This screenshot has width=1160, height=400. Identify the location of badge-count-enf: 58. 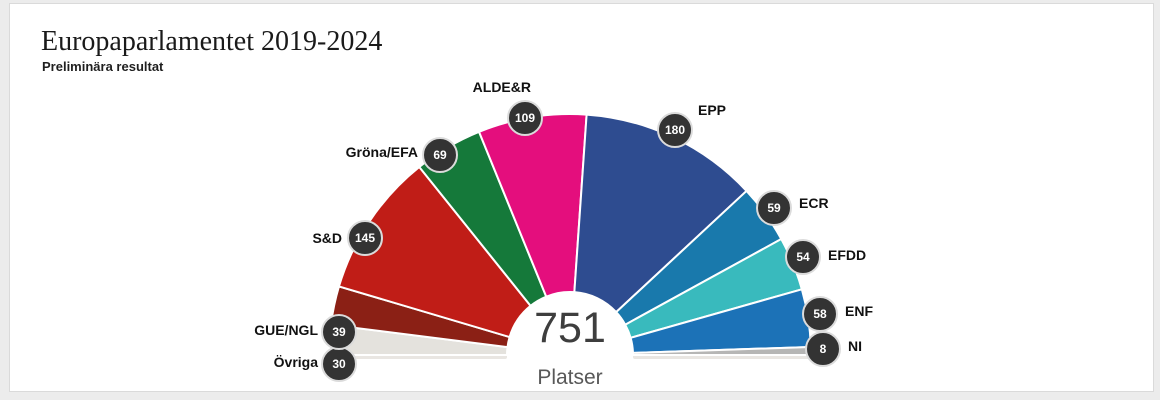
(820, 314).